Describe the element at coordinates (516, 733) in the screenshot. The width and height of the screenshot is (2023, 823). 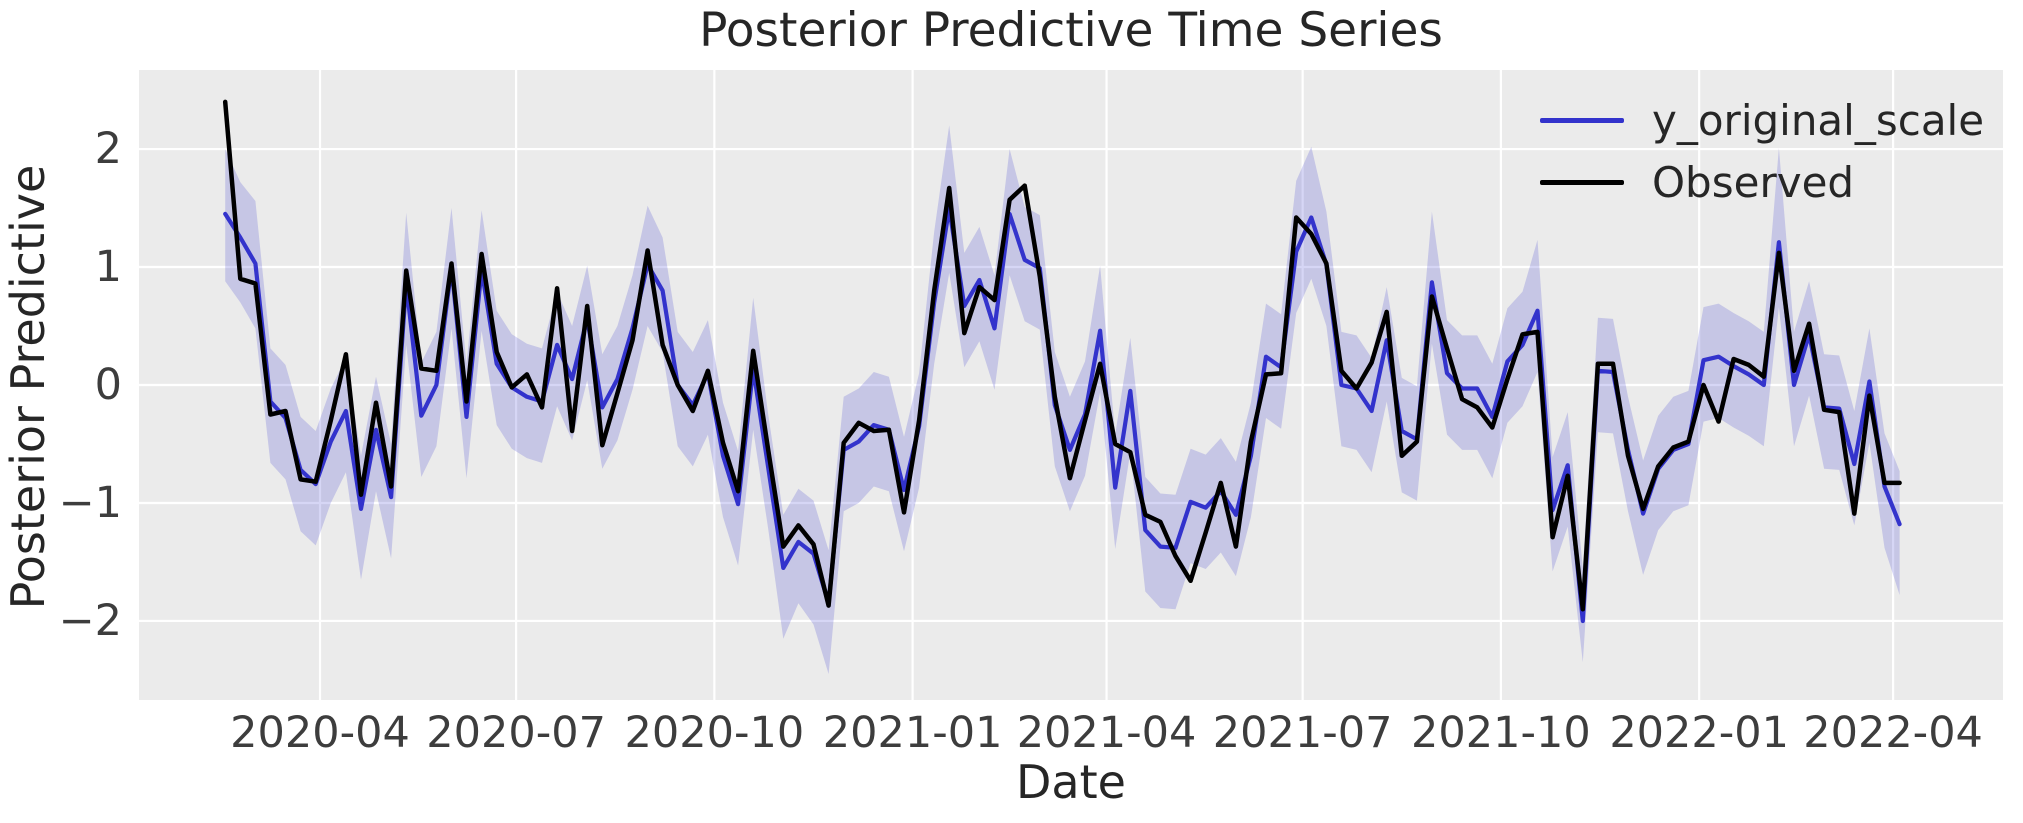
I see `x-tick-label: 2020-07` at that location.